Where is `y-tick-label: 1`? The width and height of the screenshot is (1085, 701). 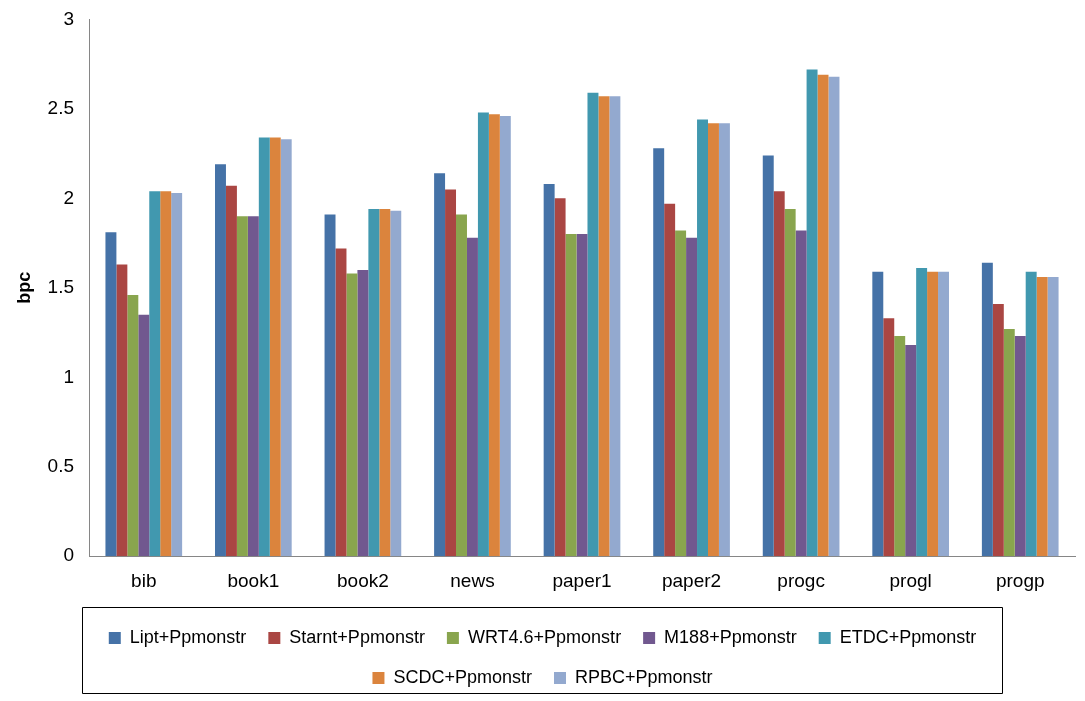 y-tick-label: 1 is located at coordinates (69, 376).